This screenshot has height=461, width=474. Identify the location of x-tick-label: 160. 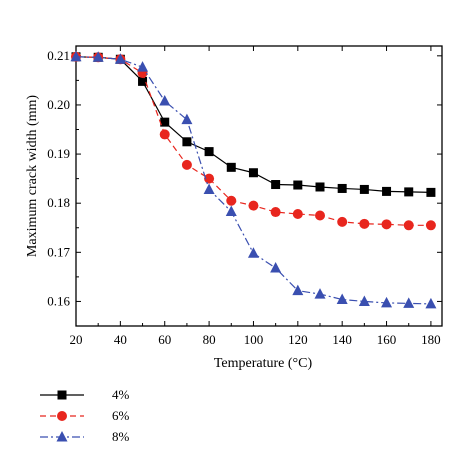
(387, 339).